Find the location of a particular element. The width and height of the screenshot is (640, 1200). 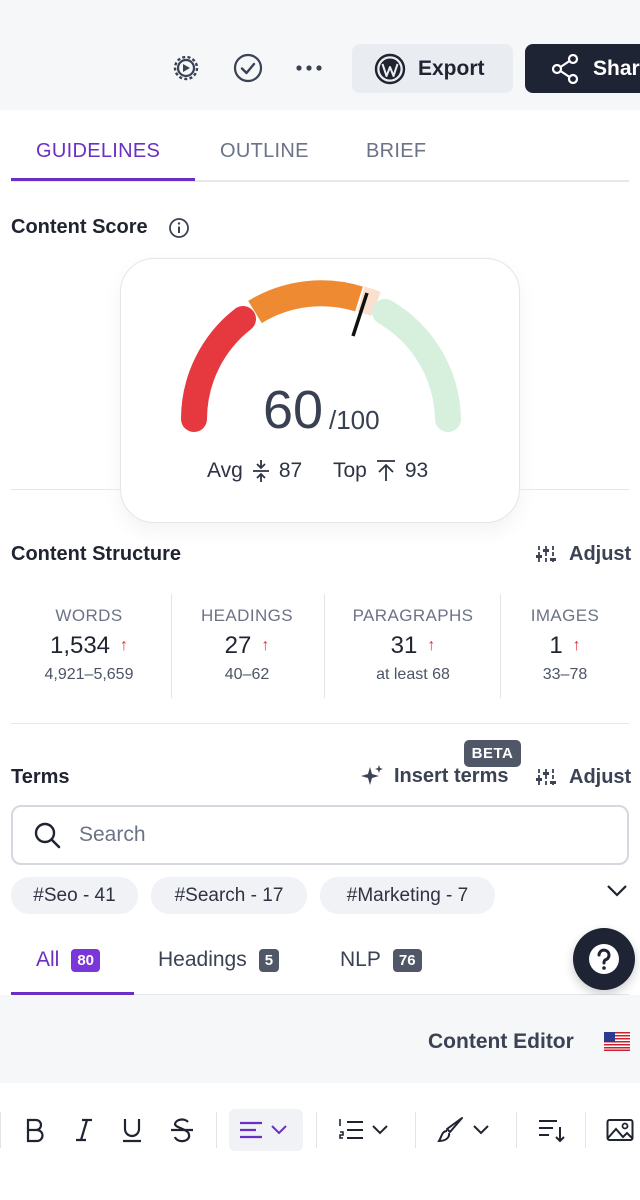

count-badge: 5 is located at coordinates (269, 960).